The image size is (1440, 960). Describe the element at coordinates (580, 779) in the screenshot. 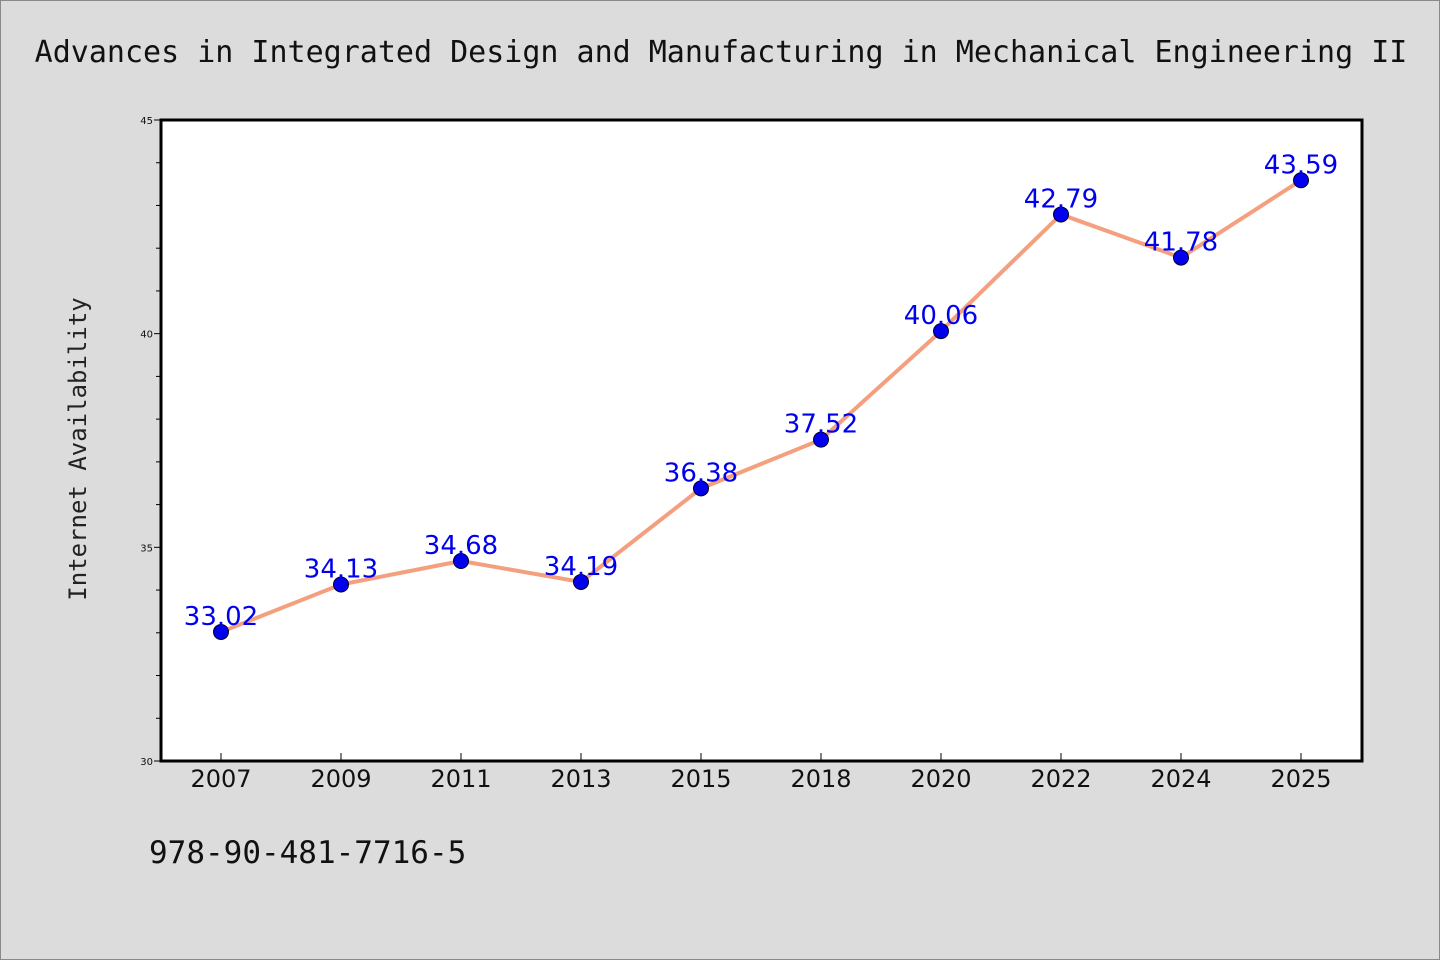

I see `x-tick-label: 2013` at that location.